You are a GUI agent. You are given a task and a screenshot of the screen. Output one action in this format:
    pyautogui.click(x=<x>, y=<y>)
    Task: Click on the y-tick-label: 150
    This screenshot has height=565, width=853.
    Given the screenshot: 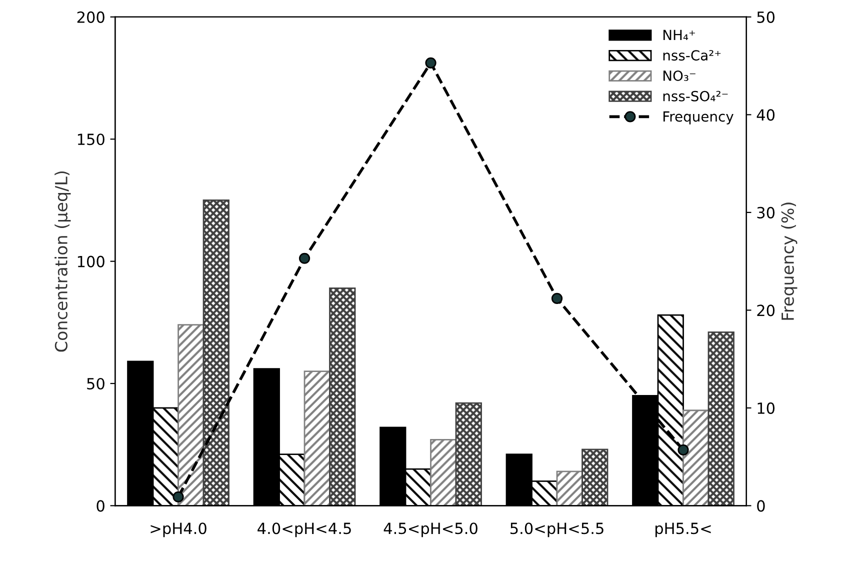 What is the action you would take?
    pyautogui.click(x=91, y=140)
    